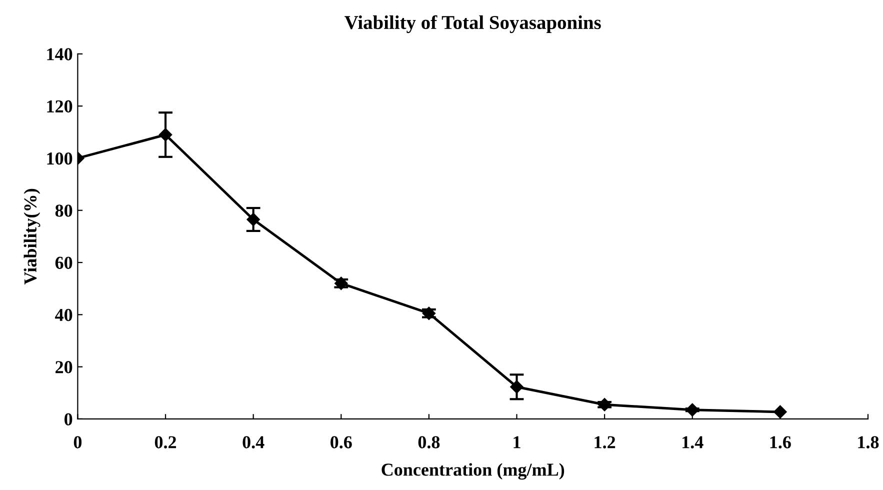 Image resolution: width=883 pixels, height=490 pixels. Describe the element at coordinates (605, 442) in the screenshot. I see `x-tick-label: 1.2` at that location.